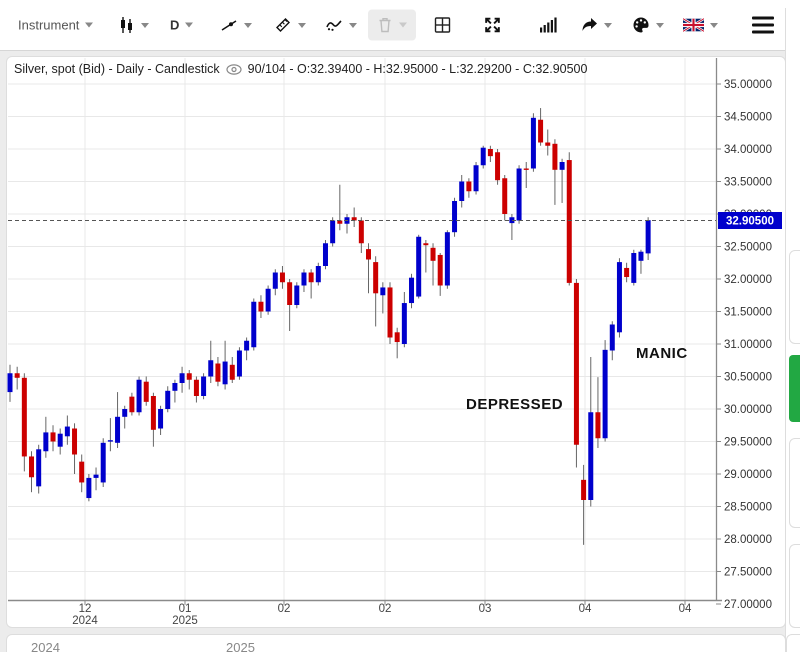  I want to click on grid-crosshair-icon, so click(442, 25).